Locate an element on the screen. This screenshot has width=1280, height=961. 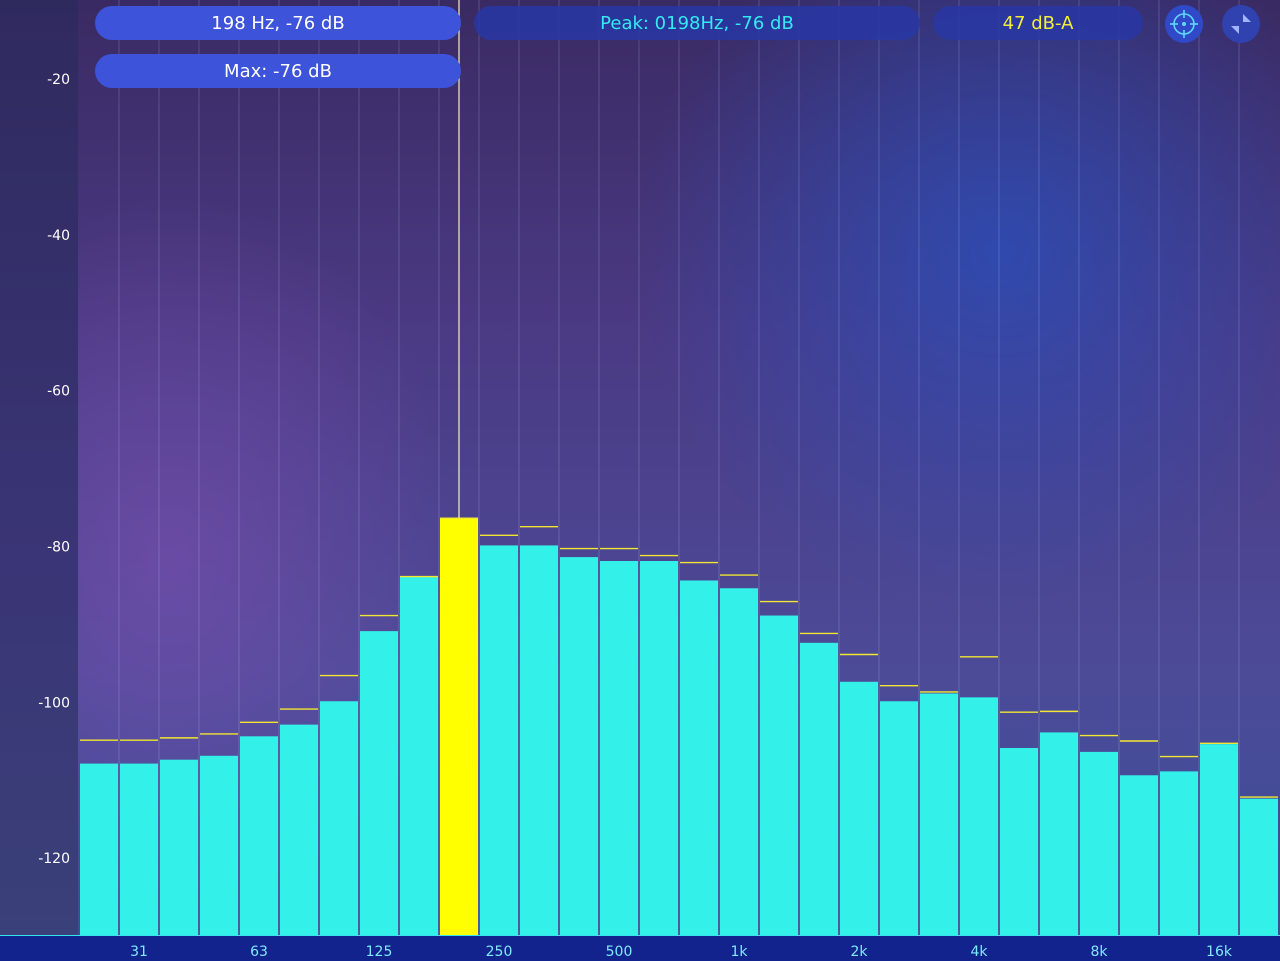
peak-readout: Peak: 0198Hz, -76 dB is located at coordinates (697, 23).